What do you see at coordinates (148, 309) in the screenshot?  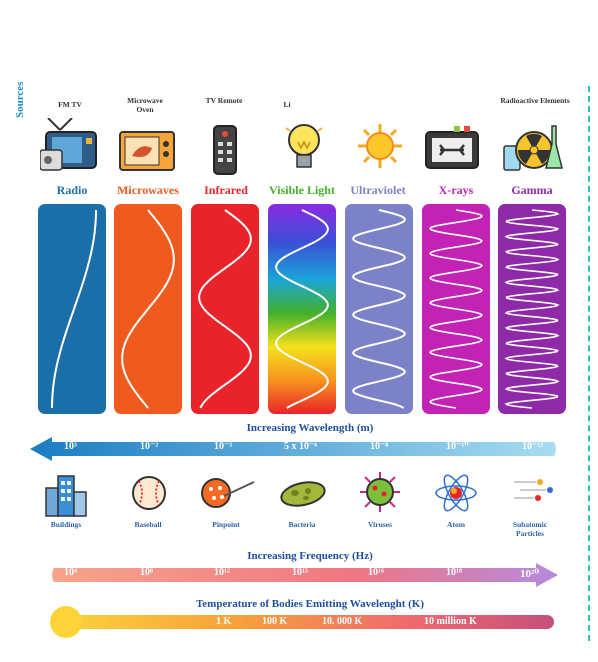 I see `wave-line-microwaves` at bounding box center [148, 309].